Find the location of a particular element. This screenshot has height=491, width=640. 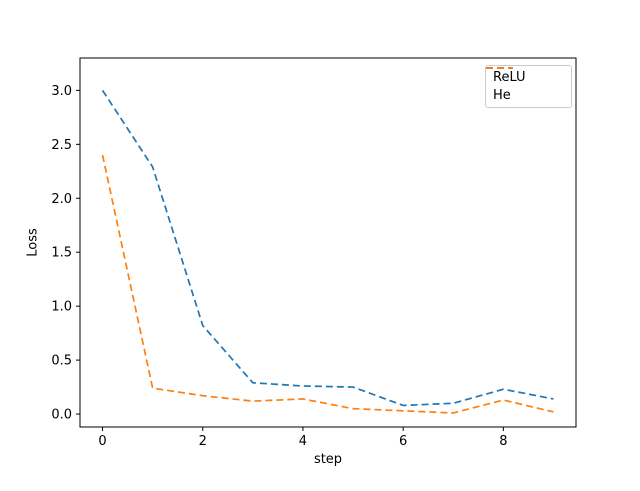

y-tick-label: 0.5 is located at coordinates (61, 361).